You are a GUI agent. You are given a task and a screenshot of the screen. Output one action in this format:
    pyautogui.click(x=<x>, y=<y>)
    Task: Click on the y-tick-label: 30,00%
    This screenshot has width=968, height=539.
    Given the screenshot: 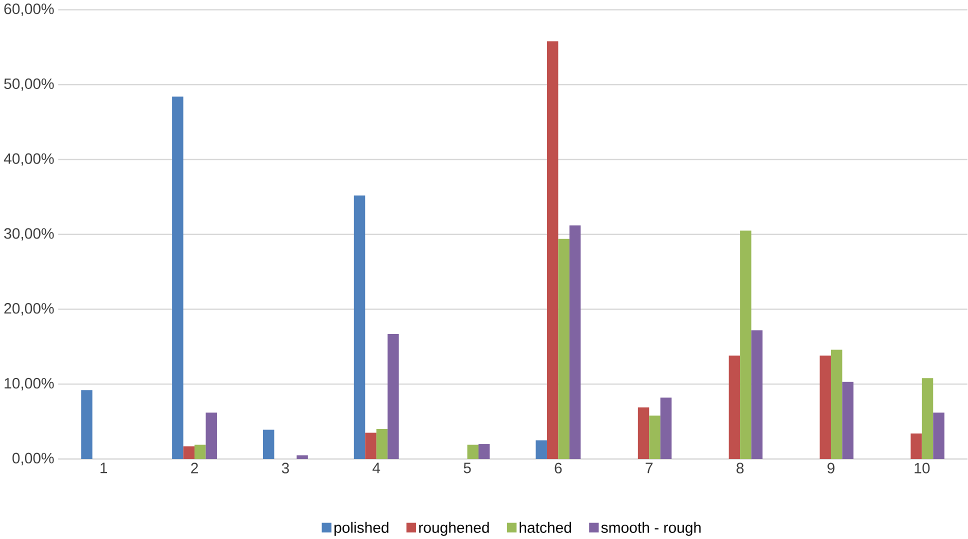 What is the action you would take?
    pyautogui.click(x=29, y=234)
    